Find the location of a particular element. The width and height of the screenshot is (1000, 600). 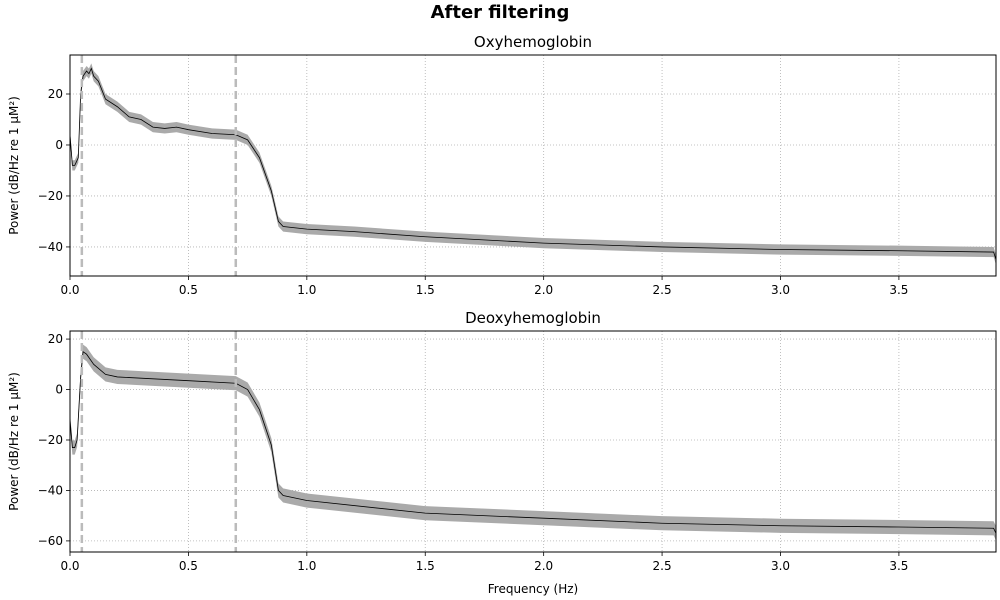

subplot-title: Oxyhemoglobin is located at coordinates (533, 42).